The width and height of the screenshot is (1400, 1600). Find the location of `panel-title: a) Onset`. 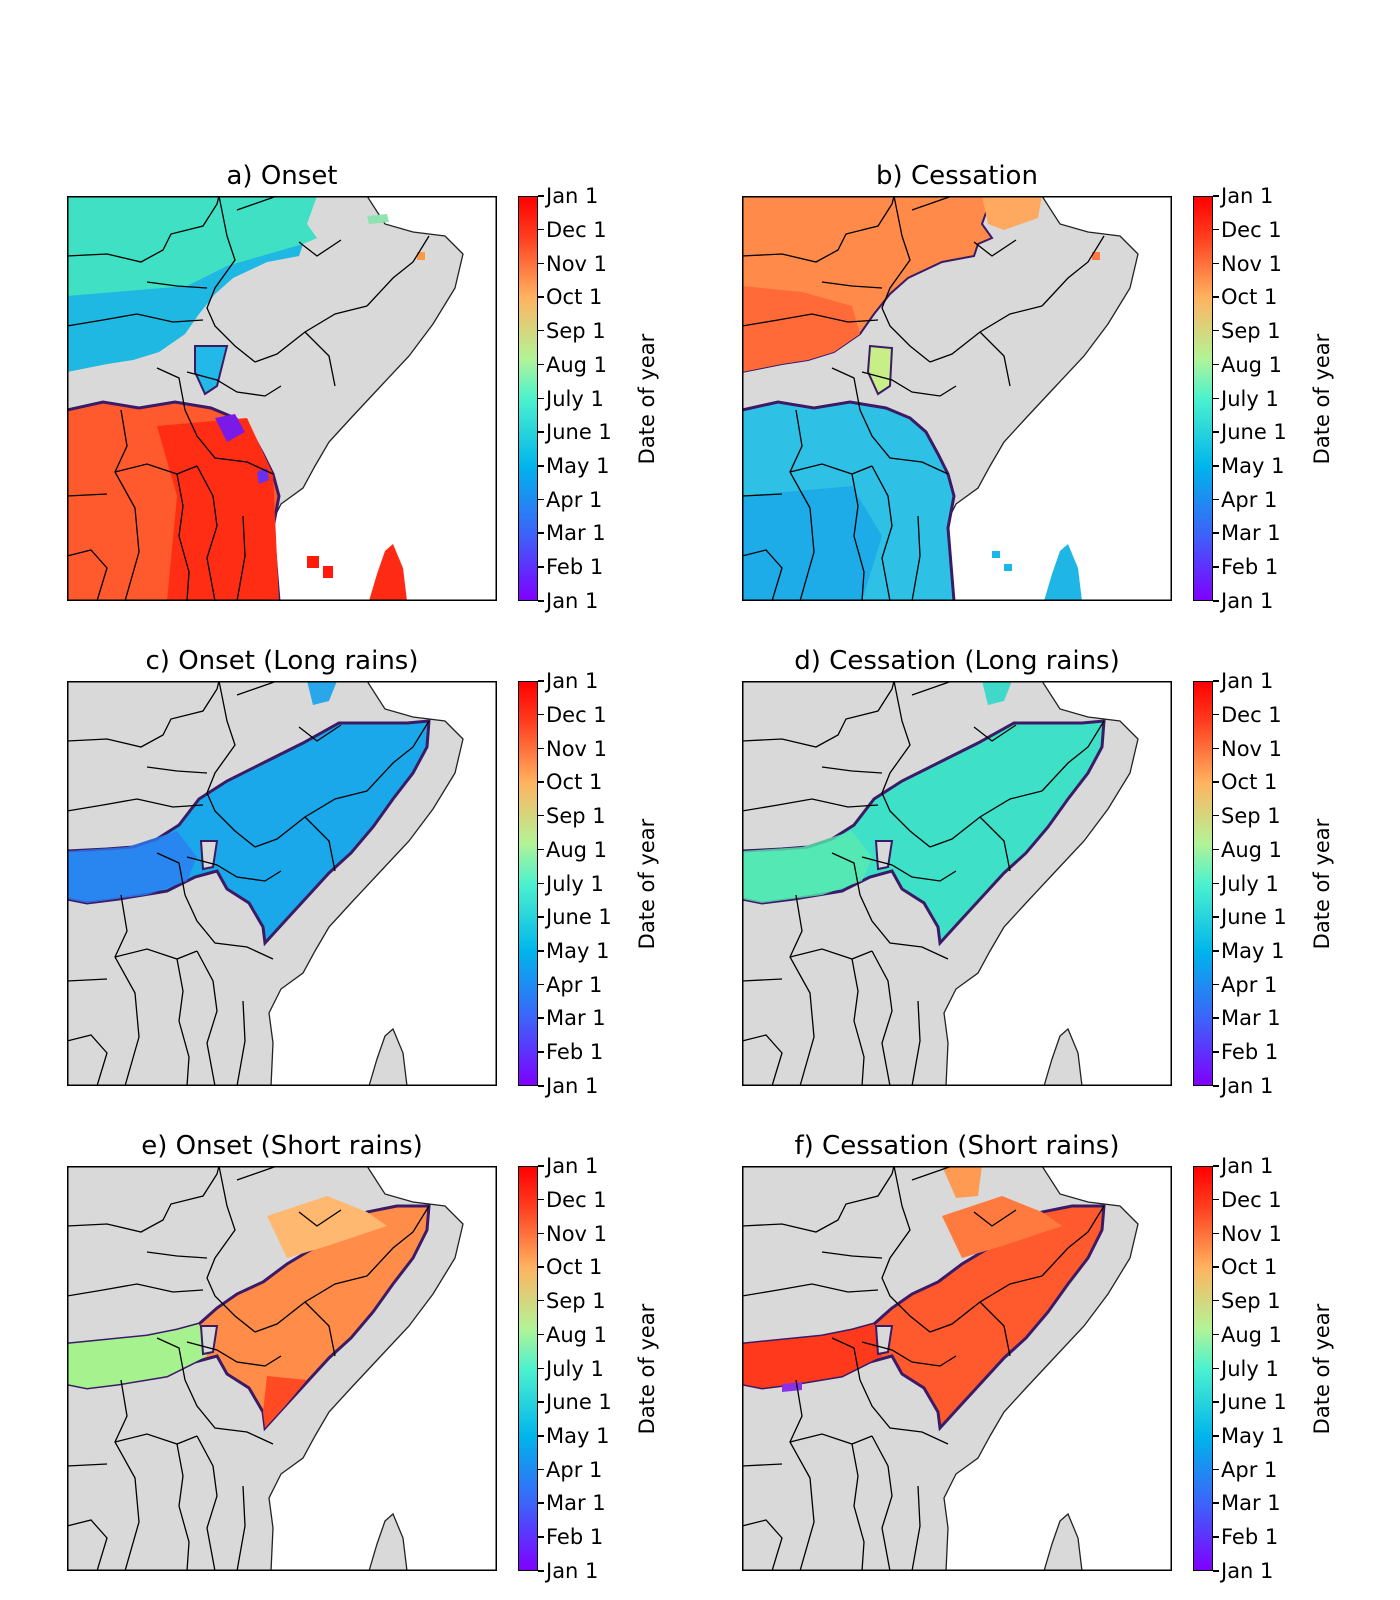

panel-title: a) Onset is located at coordinates (282, 176).